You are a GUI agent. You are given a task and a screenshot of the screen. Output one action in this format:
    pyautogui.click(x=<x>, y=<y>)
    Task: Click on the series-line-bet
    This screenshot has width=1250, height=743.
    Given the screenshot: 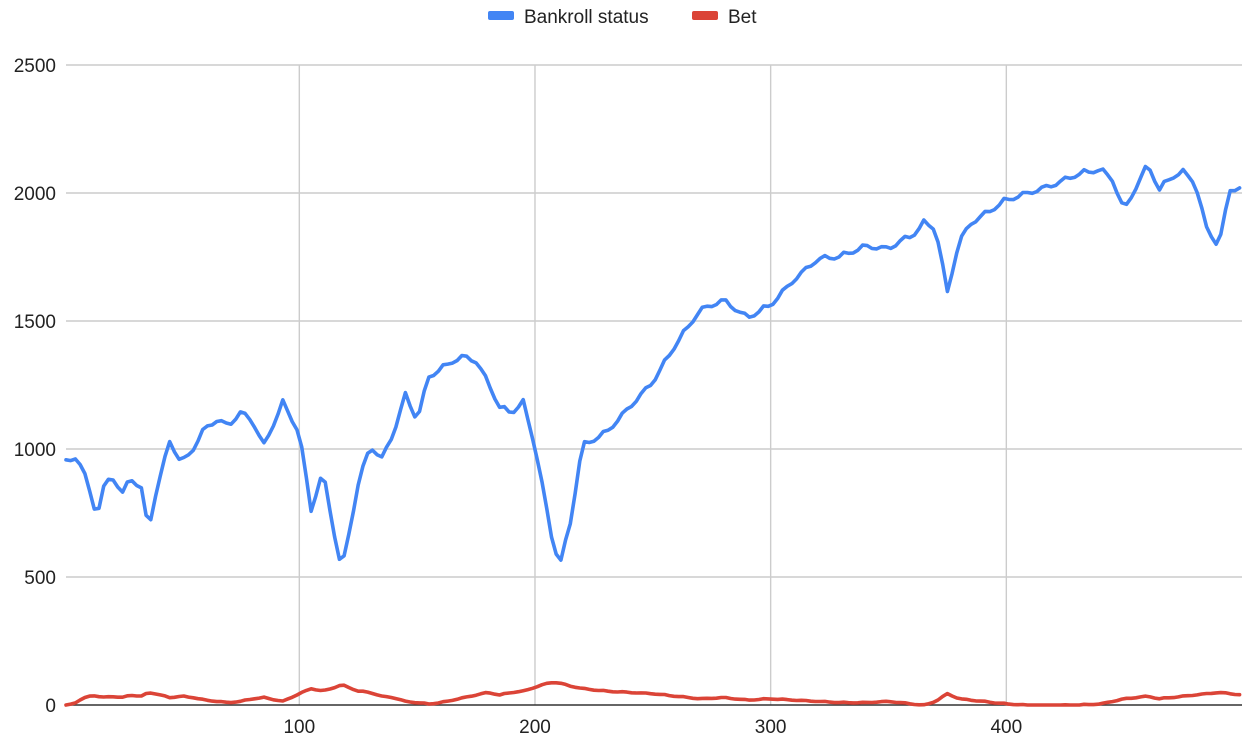 What is the action you would take?
    pyautogui.click(x=653, y=693)
    